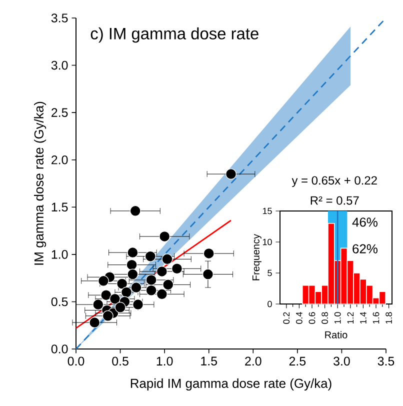  What do you see at coordinates (334, 200) in the screenshot?
I see `annotation: R² = 0.57` at bounding box center [334, 200].